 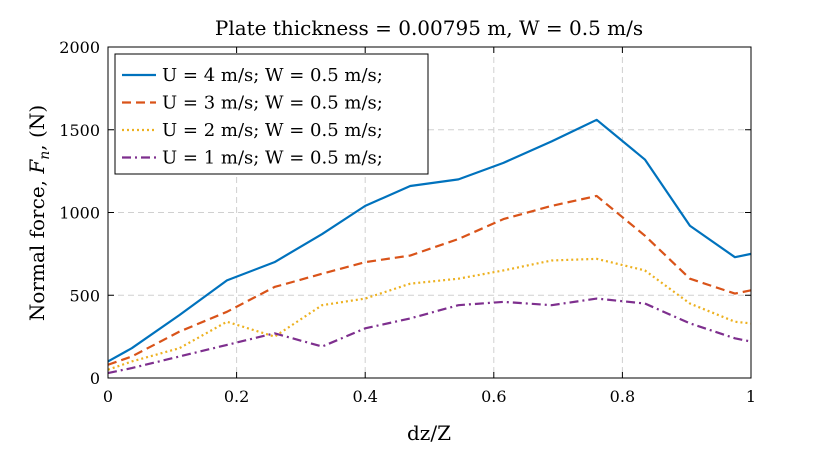 What do you see at coordinates (751, 396) in the screenshot?
I see `x-tick-label: 1` at bounding box center [751, 396].